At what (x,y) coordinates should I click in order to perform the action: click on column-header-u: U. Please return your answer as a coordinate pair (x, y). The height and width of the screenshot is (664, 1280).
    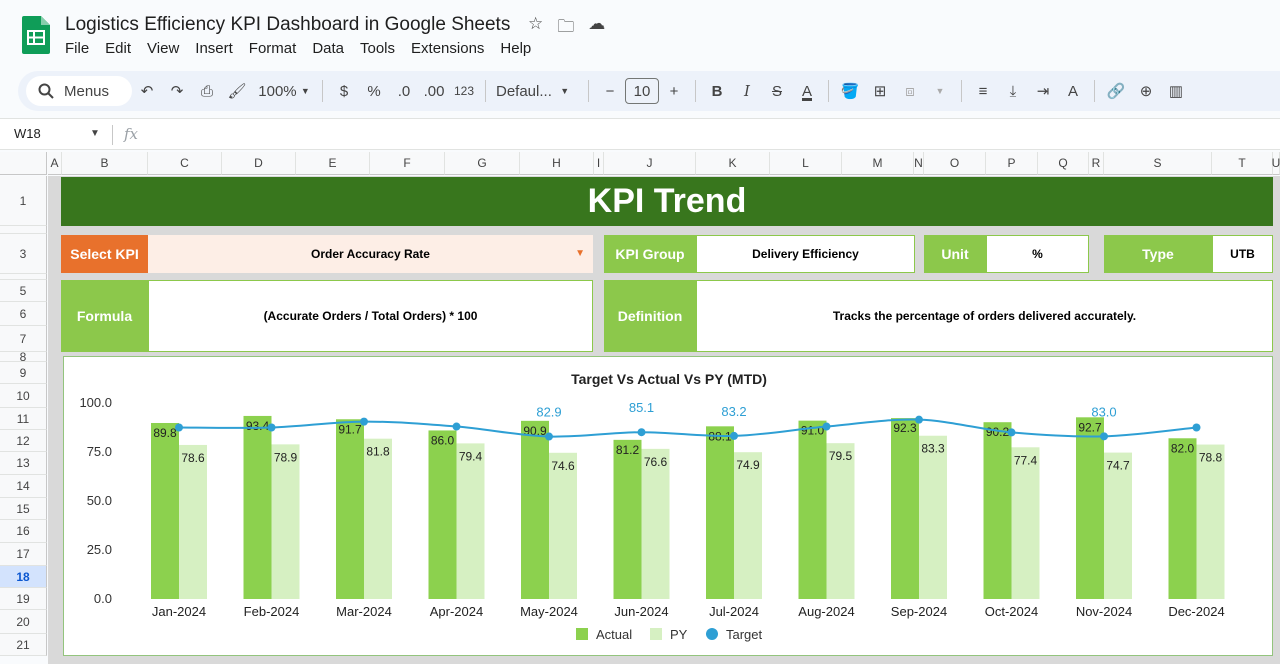
    Looking at the image, I should click on (1276, 163).